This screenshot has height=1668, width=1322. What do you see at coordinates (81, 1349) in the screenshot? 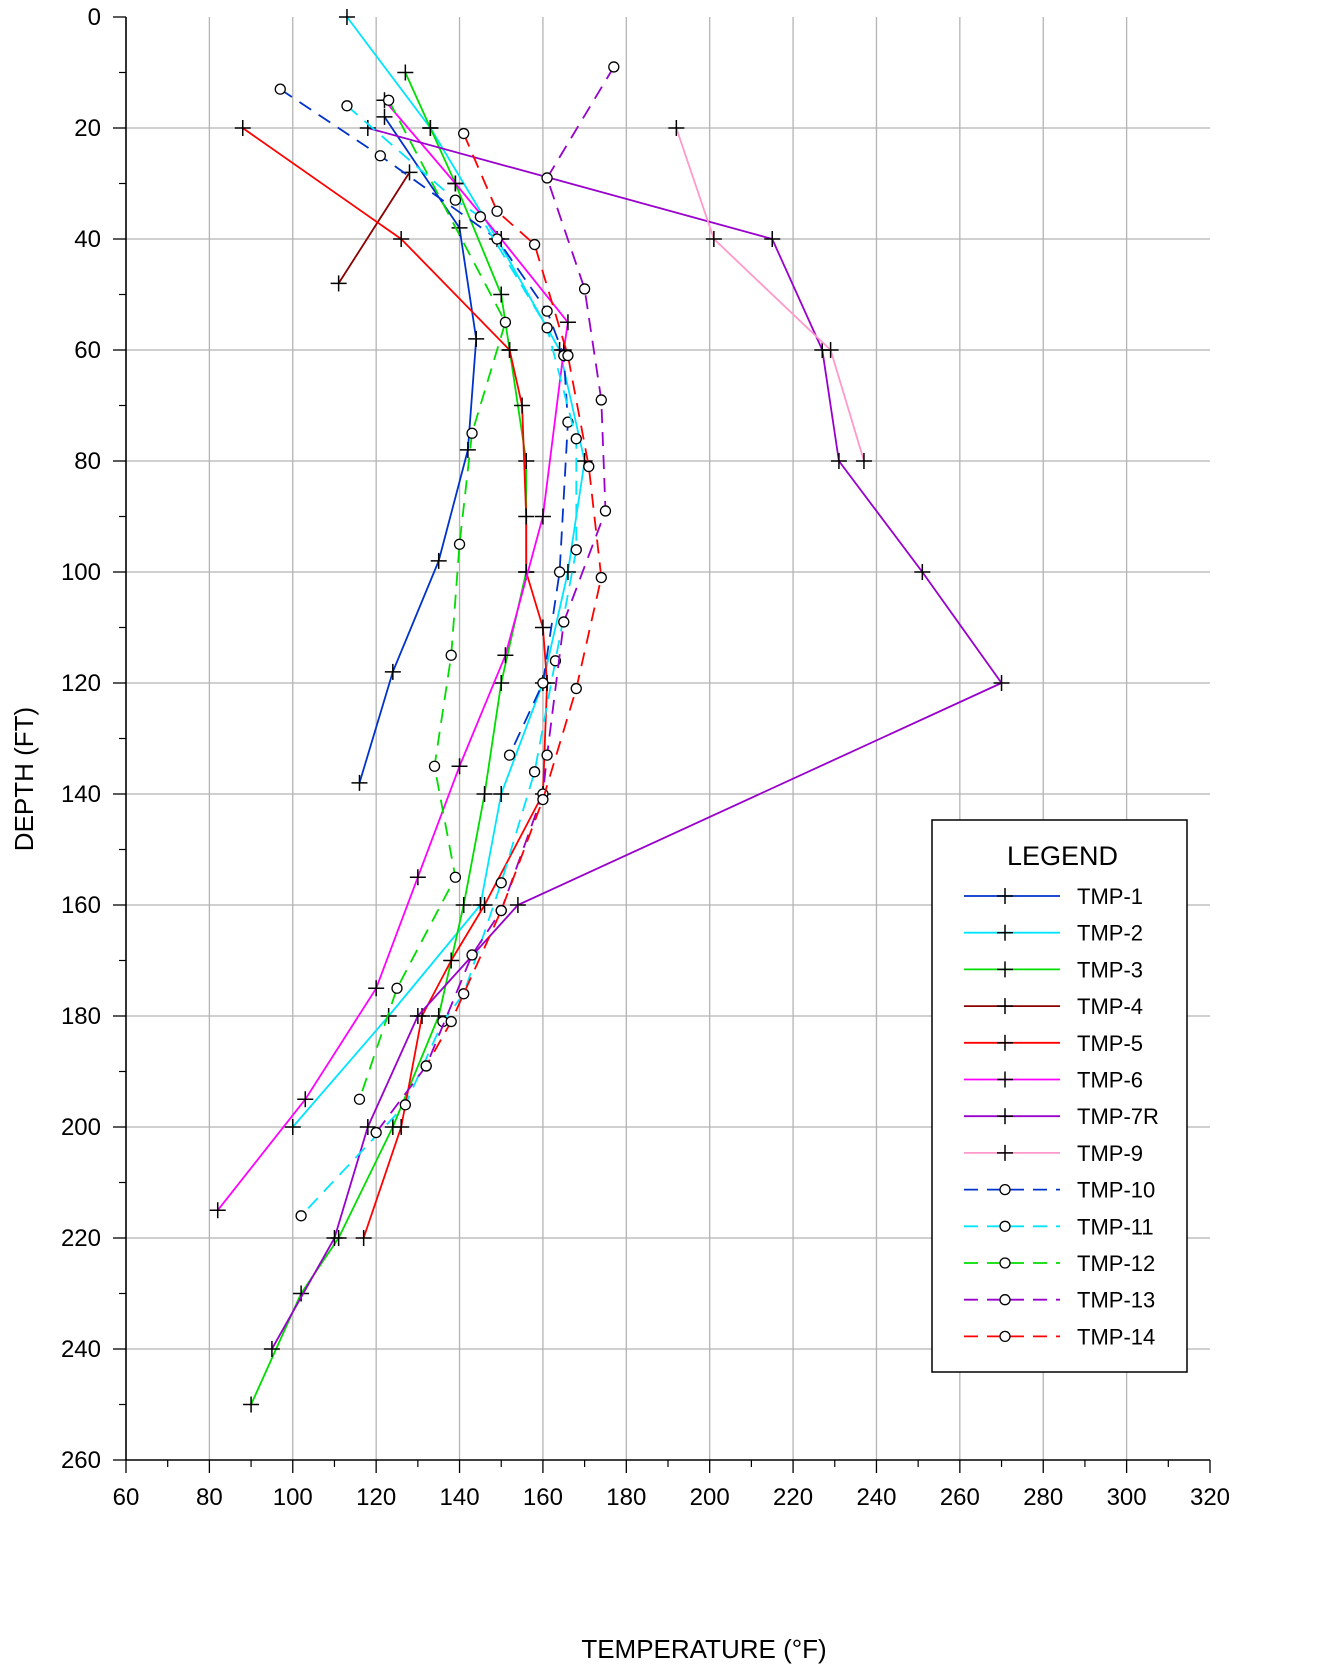
I see `y-tick-label: 240` at bounding box center [81, 1349].